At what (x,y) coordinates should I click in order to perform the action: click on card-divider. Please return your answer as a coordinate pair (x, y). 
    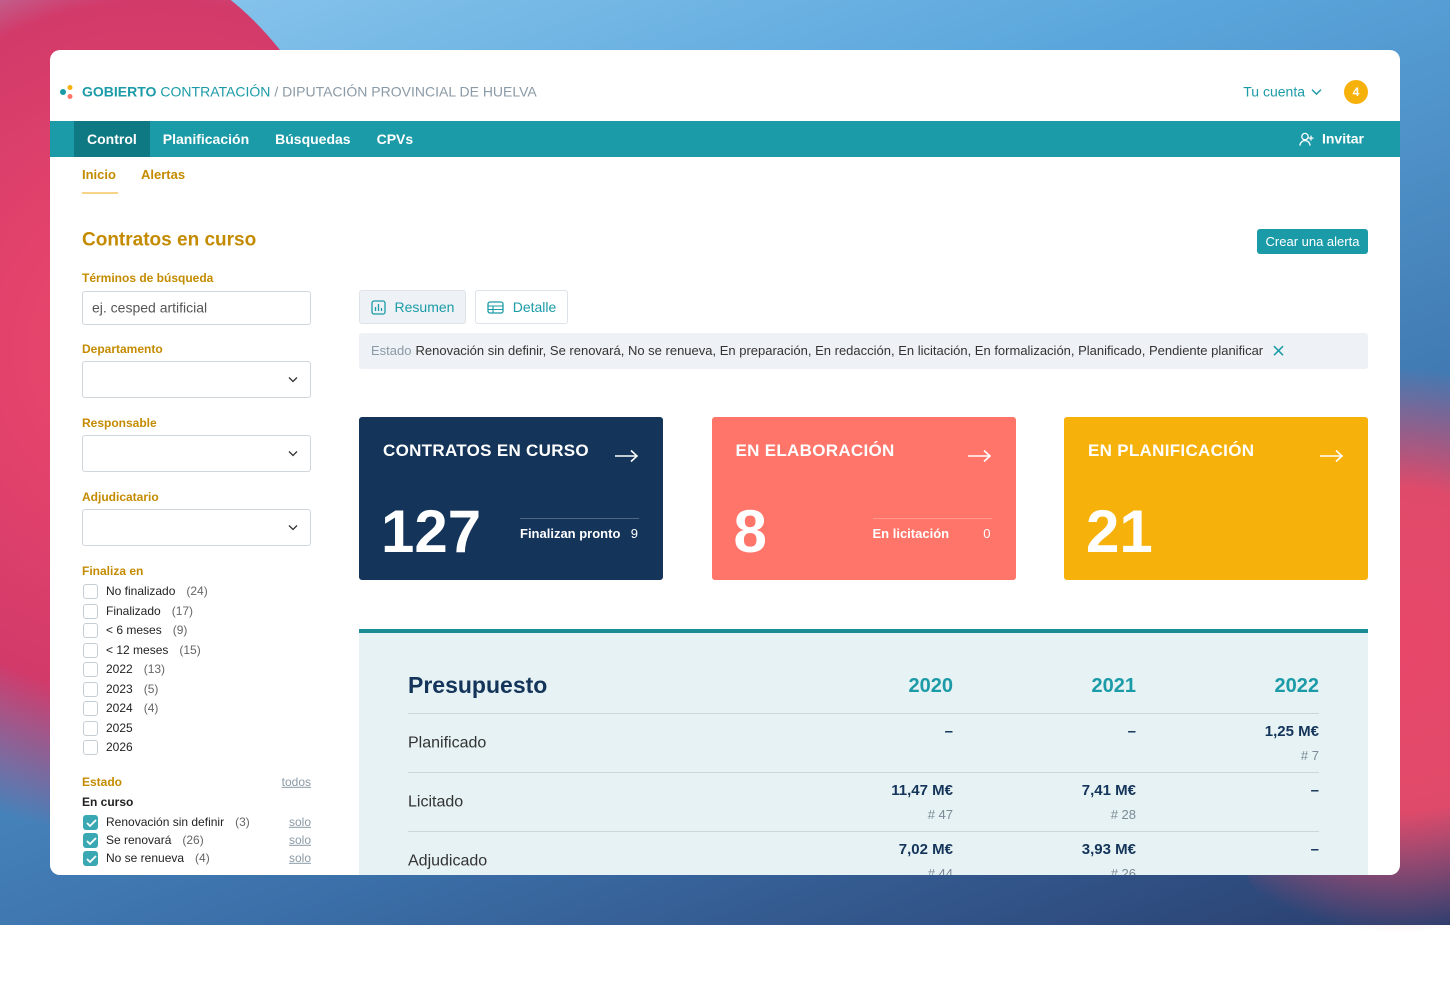
    Looking at the image, I should click on (579, 518).